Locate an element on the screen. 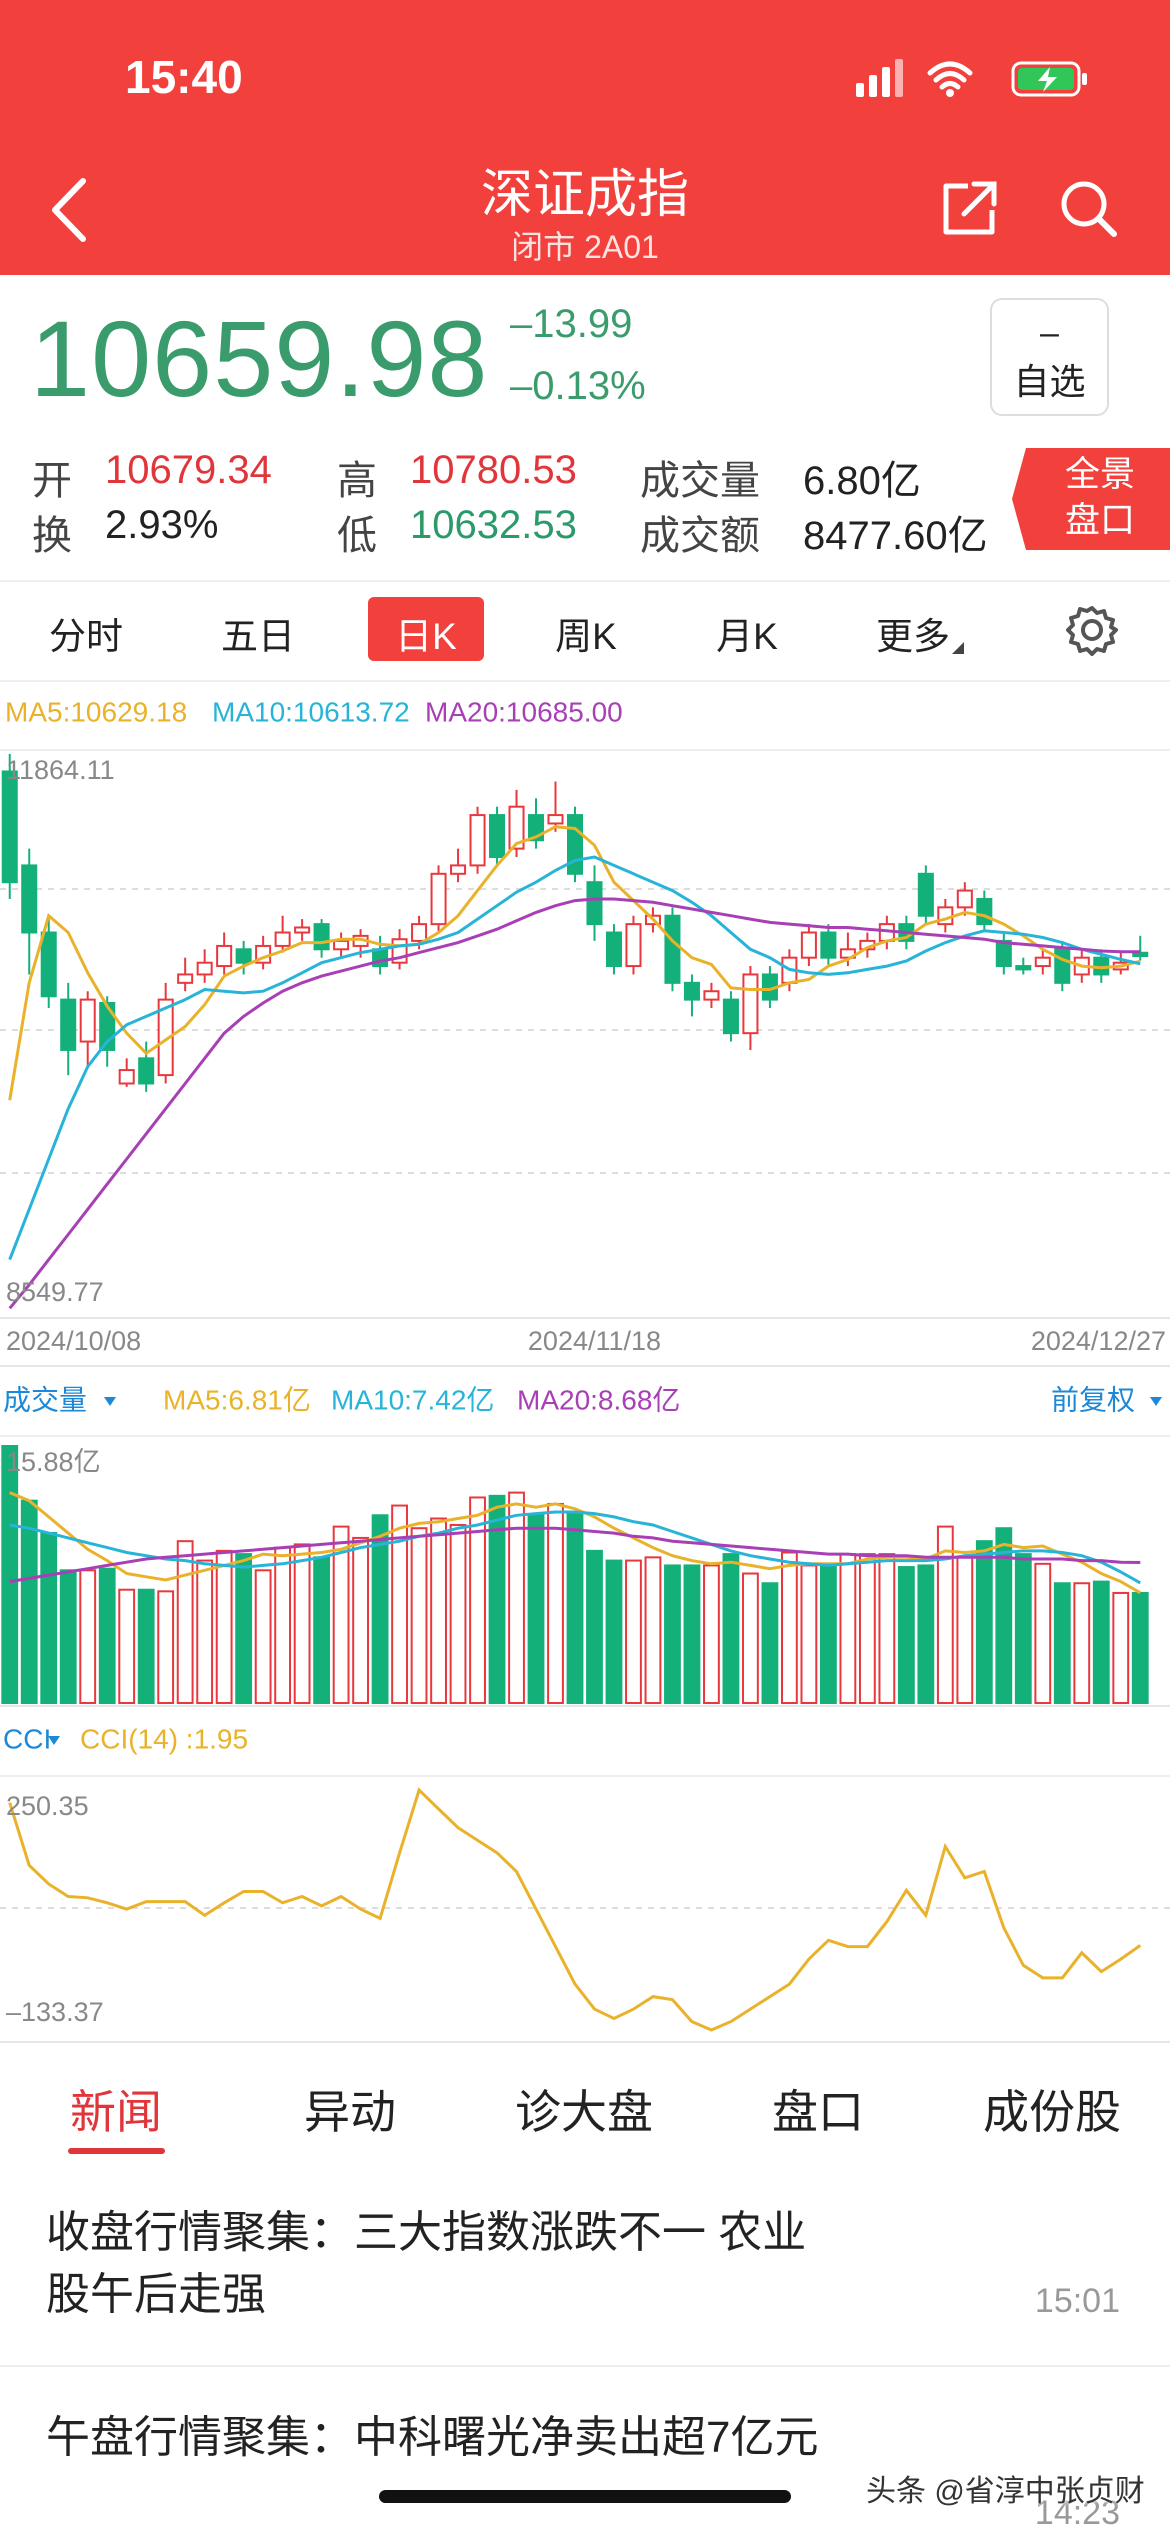 The image size is (1170, 2533). settings-button is located at coordinates (1092, 630).